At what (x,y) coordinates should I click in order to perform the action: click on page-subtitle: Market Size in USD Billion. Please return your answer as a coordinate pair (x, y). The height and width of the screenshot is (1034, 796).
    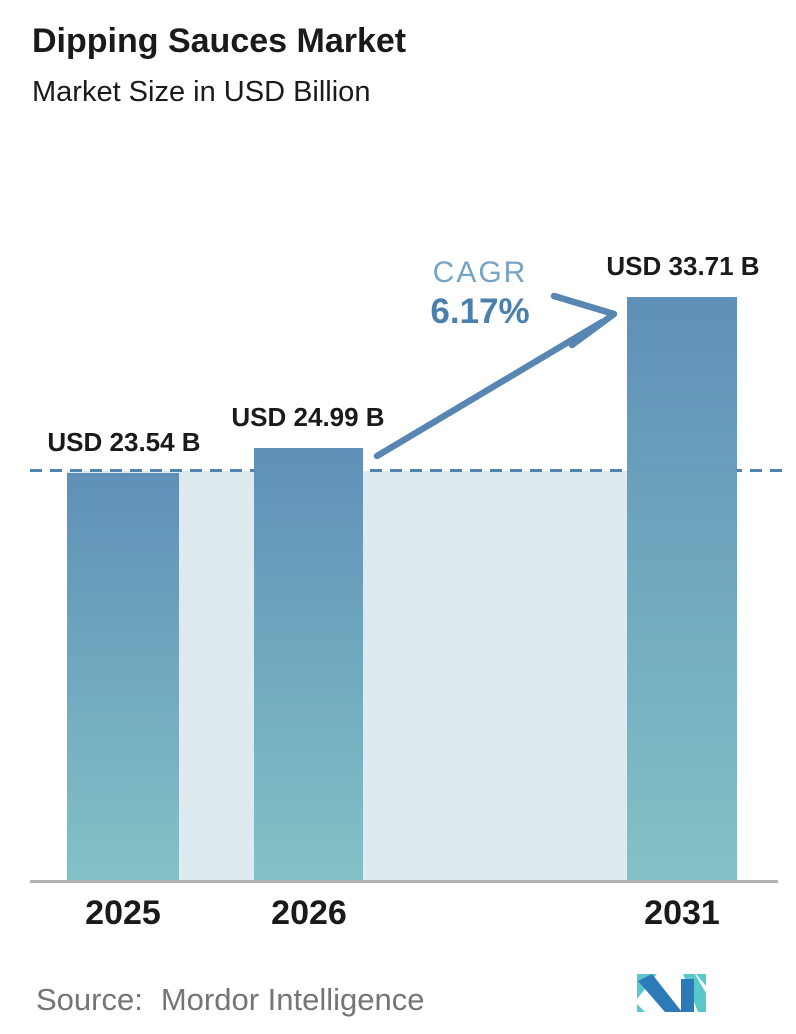
    Looking at the image, I should click on (201, 92).